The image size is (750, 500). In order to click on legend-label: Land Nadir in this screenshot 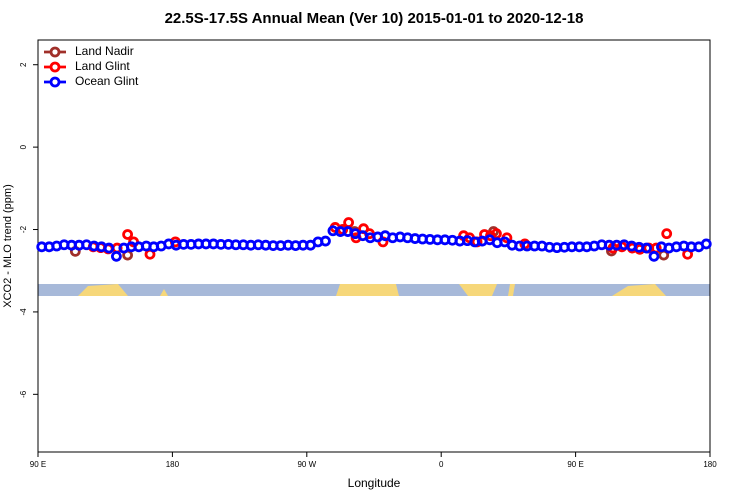, I will do `click(104, 51)`.